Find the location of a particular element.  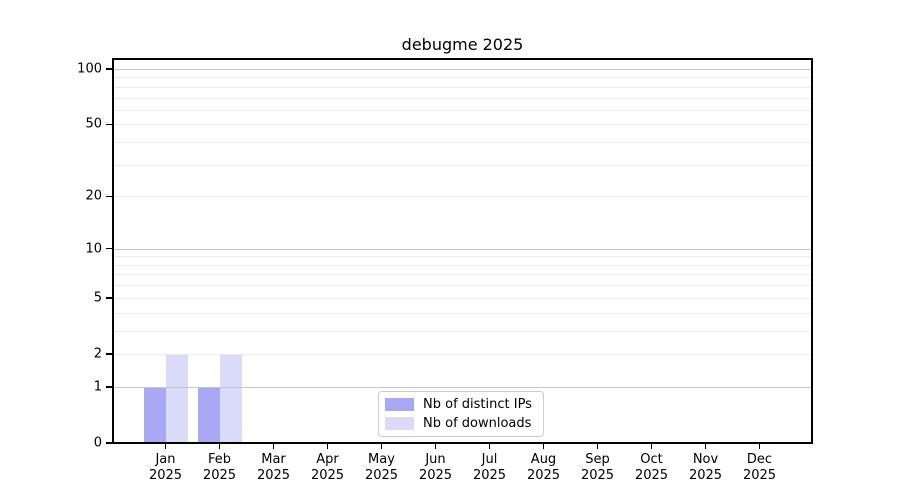

x-tick-label: Apr 2025 is located at coordinates (327, 468).